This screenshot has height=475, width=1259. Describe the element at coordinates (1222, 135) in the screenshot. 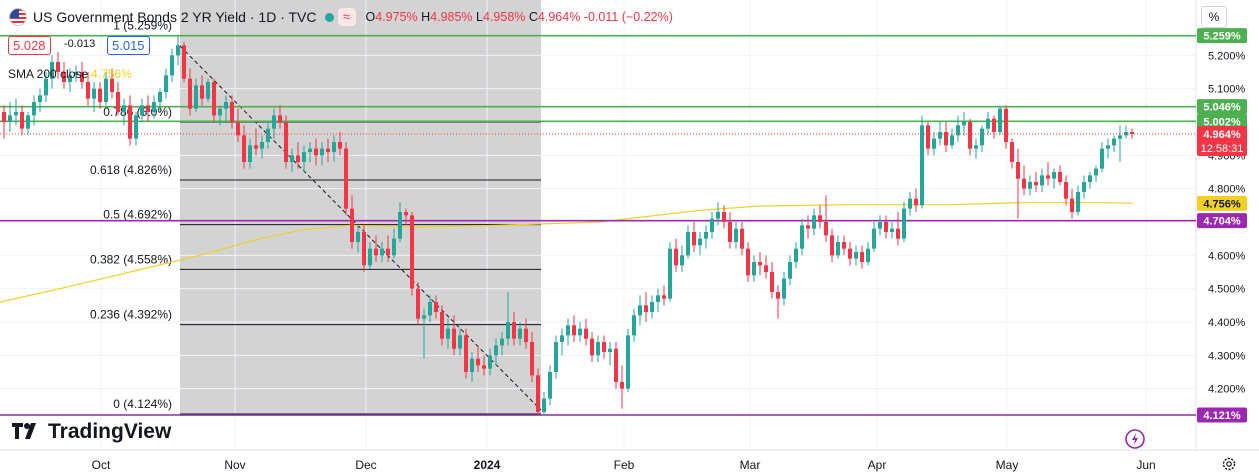

I see `current-price-text: 4.964%` at that location.